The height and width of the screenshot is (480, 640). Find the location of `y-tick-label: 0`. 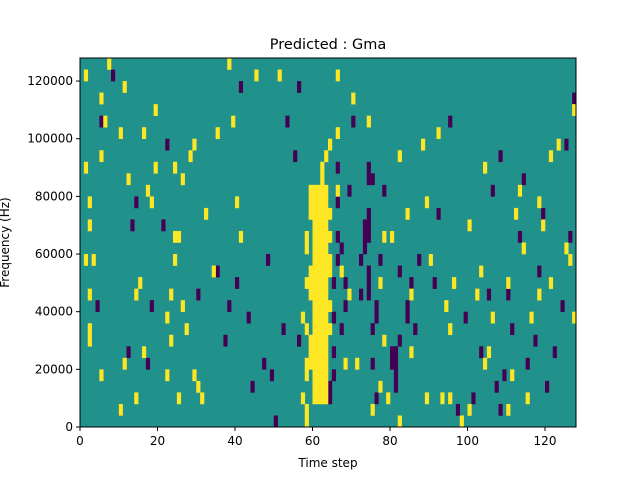

y-tick-label: 0 is located at coordinates (69, 427).